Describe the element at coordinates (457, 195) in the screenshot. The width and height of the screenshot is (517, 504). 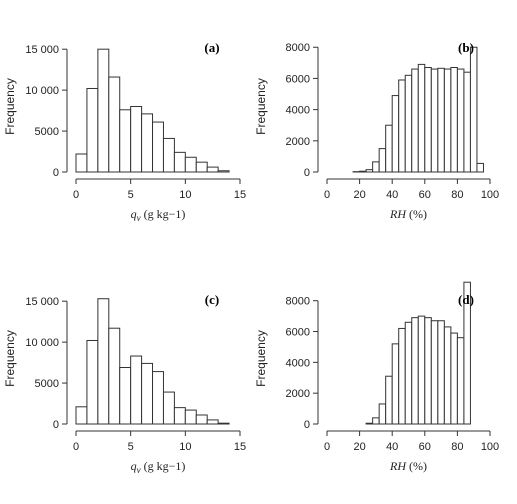
I see `x-tick-label: 80` at that location.